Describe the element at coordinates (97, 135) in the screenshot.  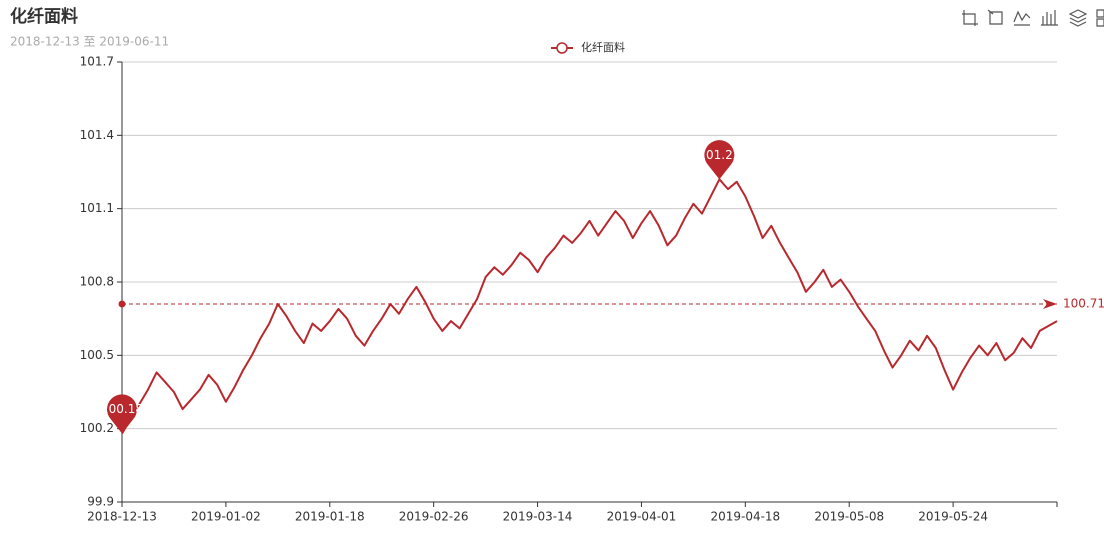
I see `y-tick-label: 101.4` at that location.